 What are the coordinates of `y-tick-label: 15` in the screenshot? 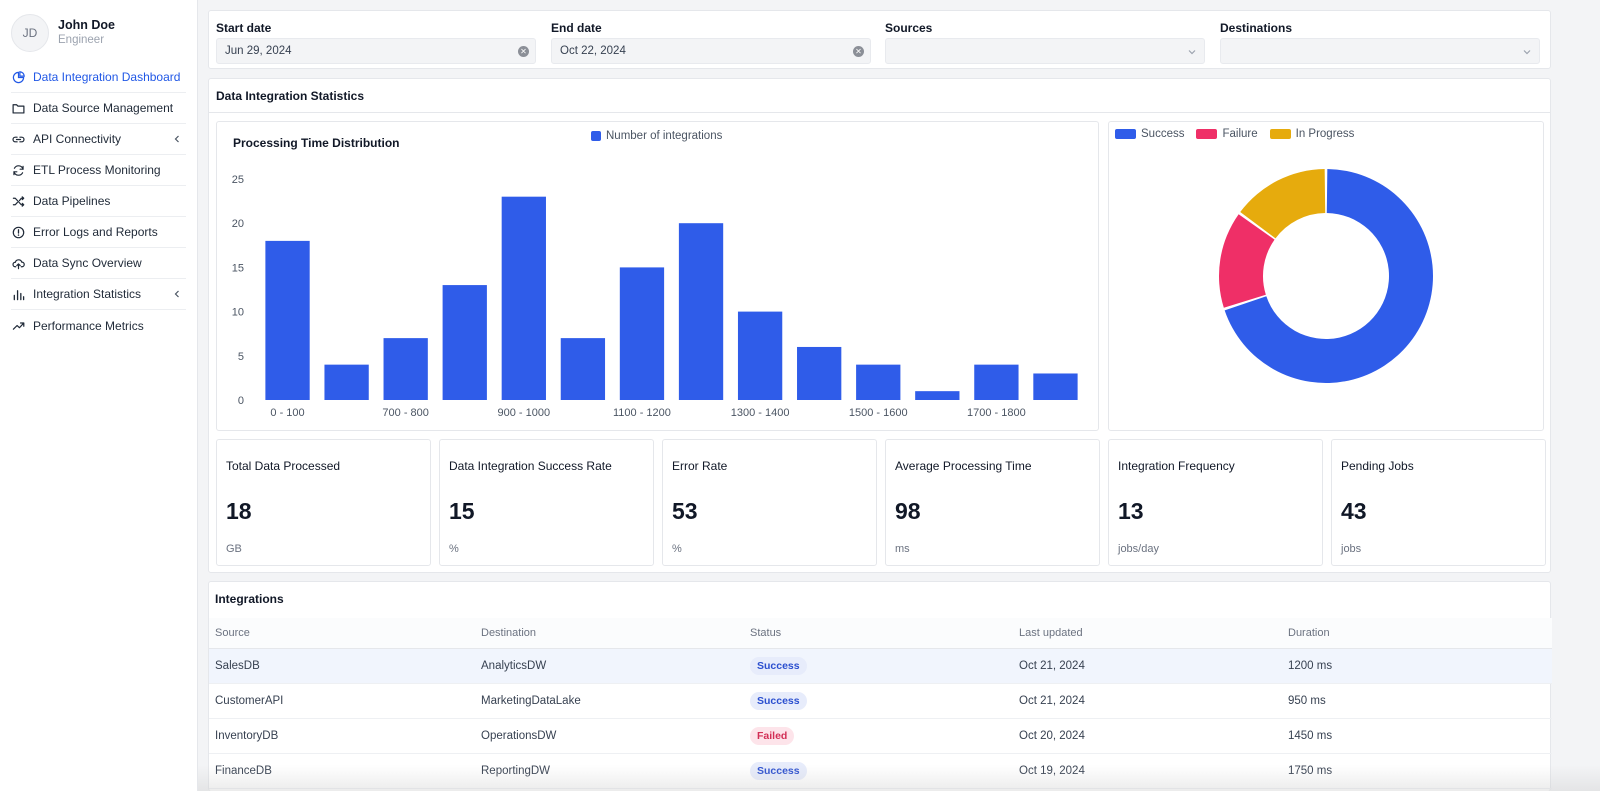 It's located at (238, 268).